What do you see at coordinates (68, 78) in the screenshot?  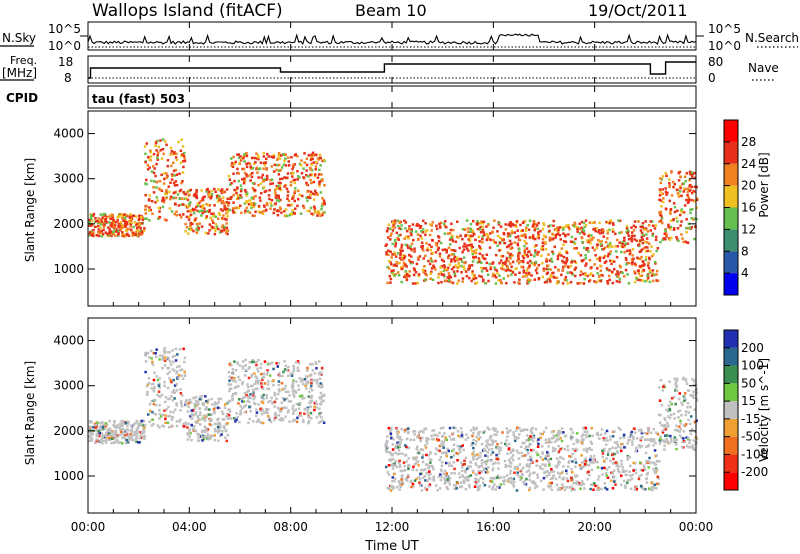 I see `freq-tick-bottom: 8` at bounding box center [68, 78].